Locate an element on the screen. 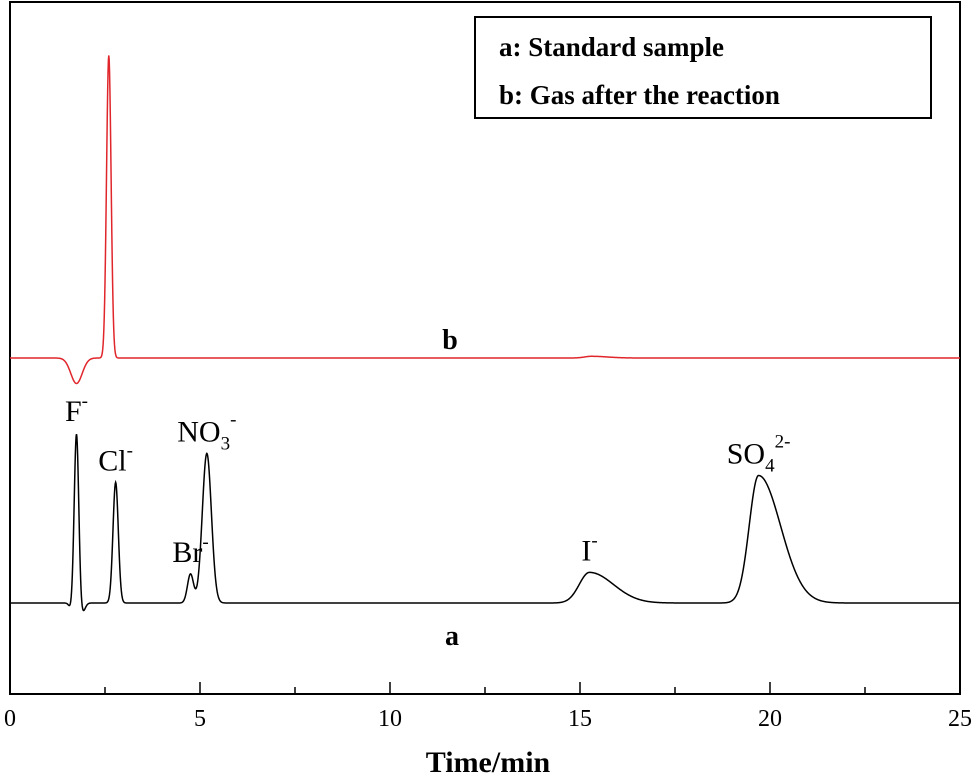 This screenshot has width=980, height=782. series-b-label: b is located at coordinates (450, 340).